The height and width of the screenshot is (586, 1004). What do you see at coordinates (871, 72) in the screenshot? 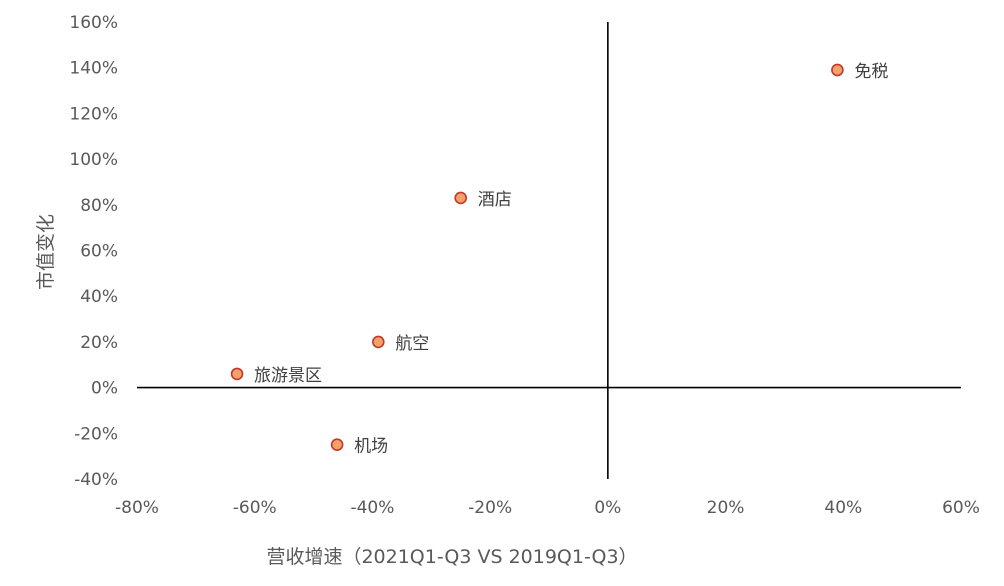
I see `data-point-label: 免税` at bounding box center [871, 72].